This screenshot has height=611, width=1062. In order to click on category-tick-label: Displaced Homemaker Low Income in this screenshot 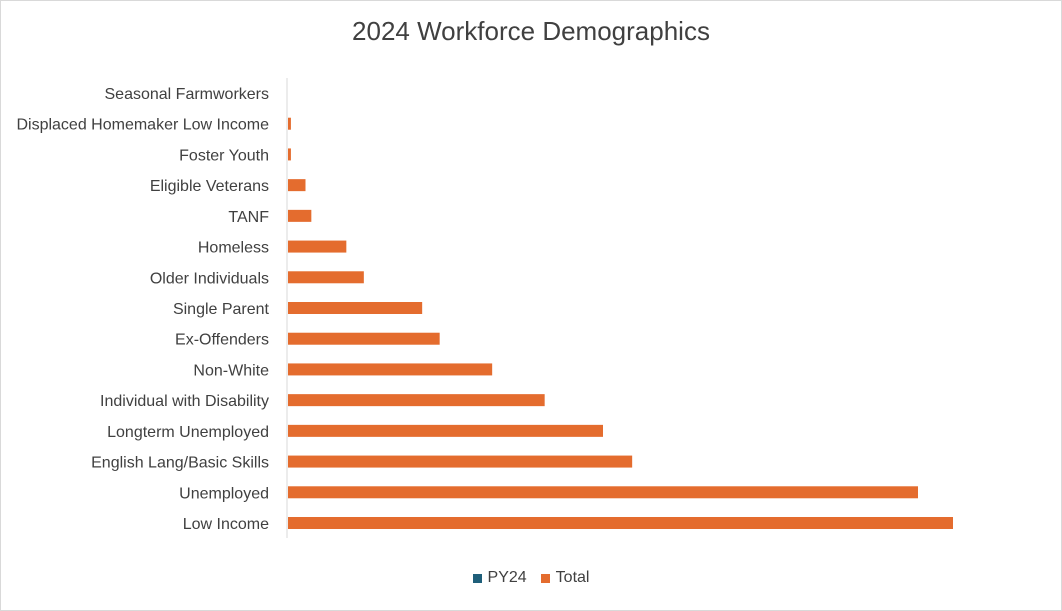, I will do `click(142, 125)`.